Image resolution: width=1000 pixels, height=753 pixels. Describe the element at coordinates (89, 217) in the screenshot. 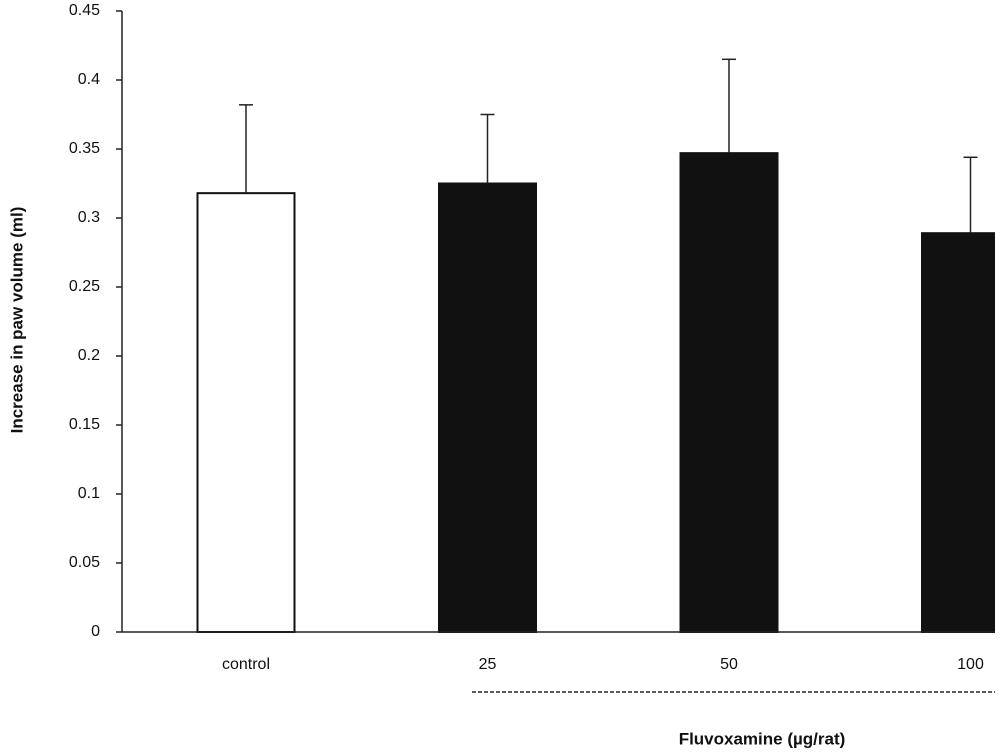

I see `y-tick-label: 0.3` at that location.